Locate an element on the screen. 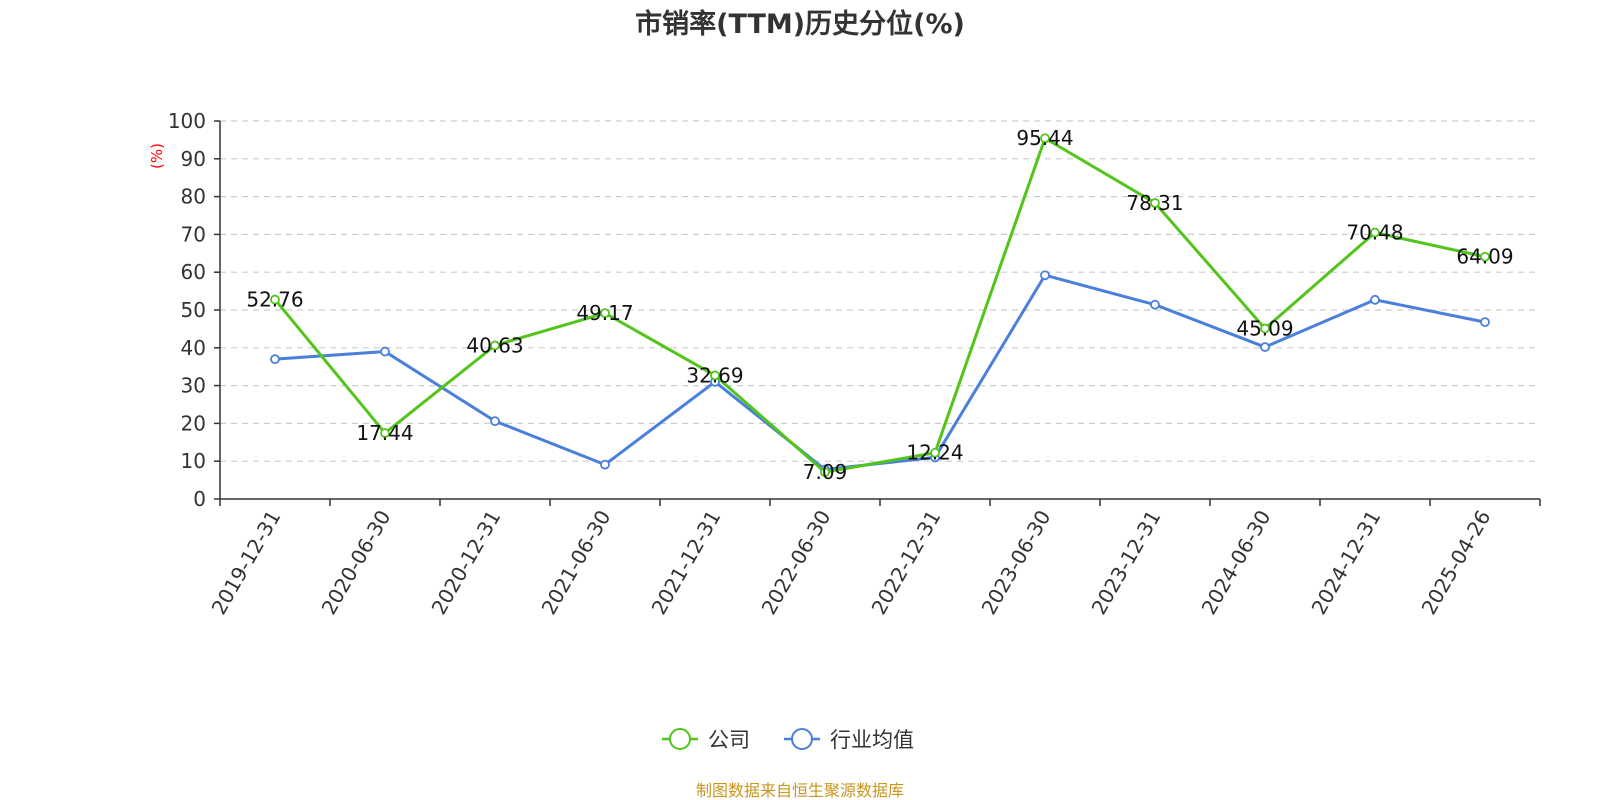 The image size is (1600, 800). source-note: 制图数据来自恒生聚源数据库 is located at coordinates (800, 790).